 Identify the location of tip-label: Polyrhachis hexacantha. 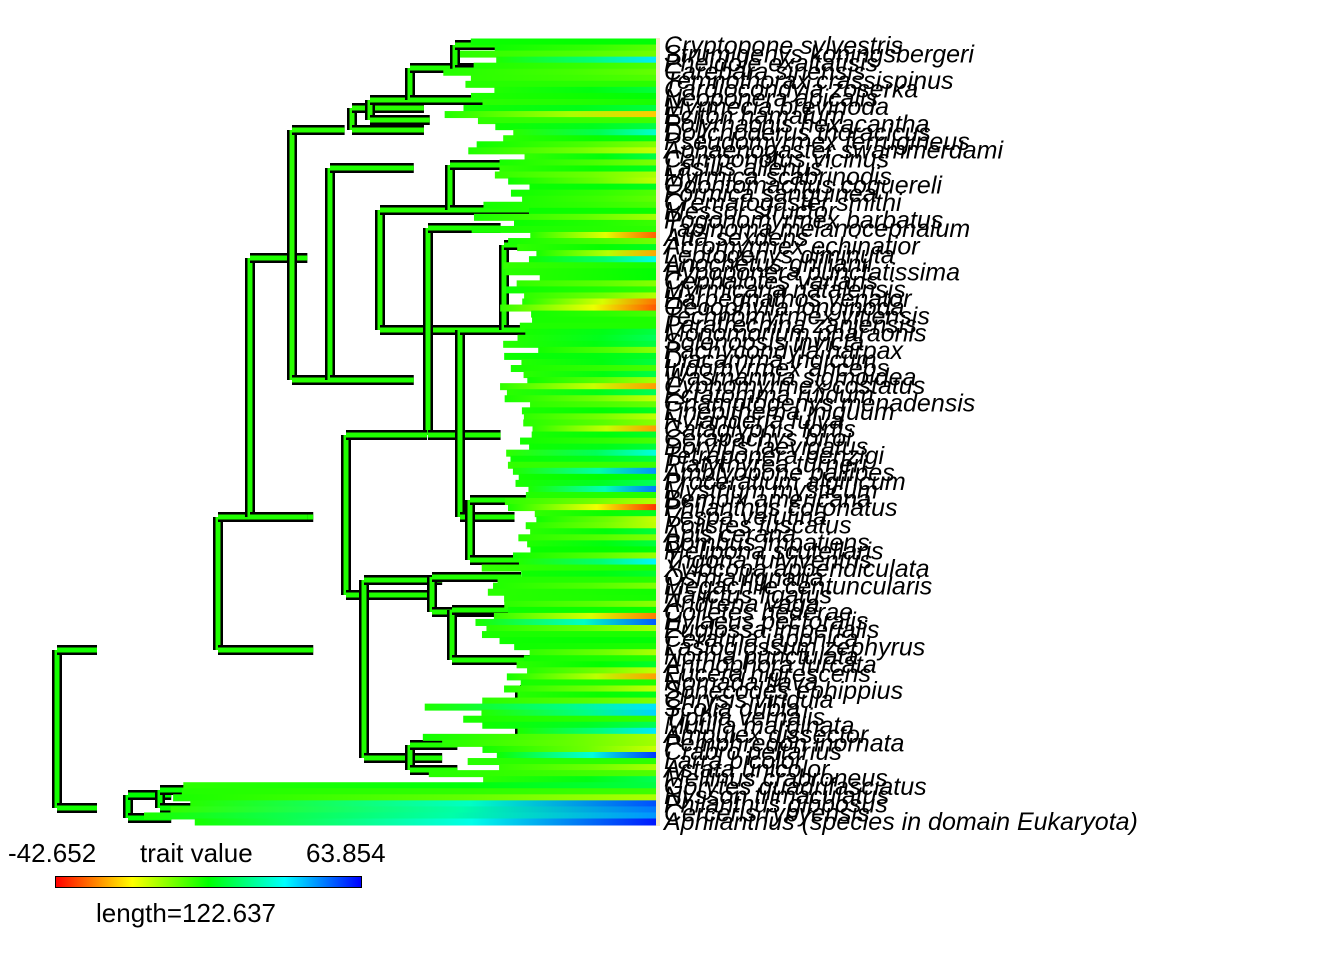
(797, 124).